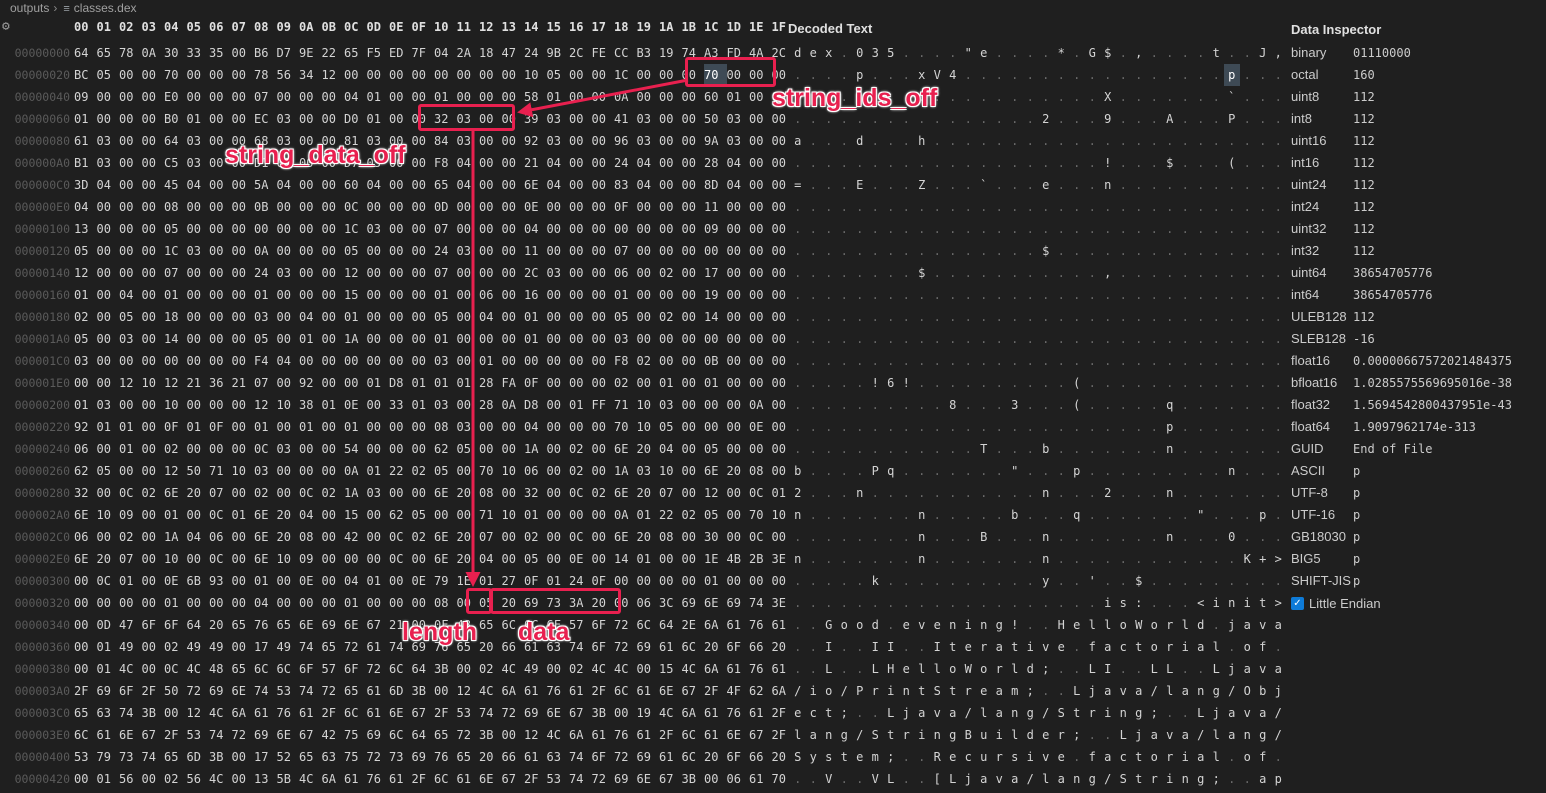 The image size is (1546, 793). Describe the element at coordinates (643, 603) in the screenshot. I see `hex-byte: 06` at that location.